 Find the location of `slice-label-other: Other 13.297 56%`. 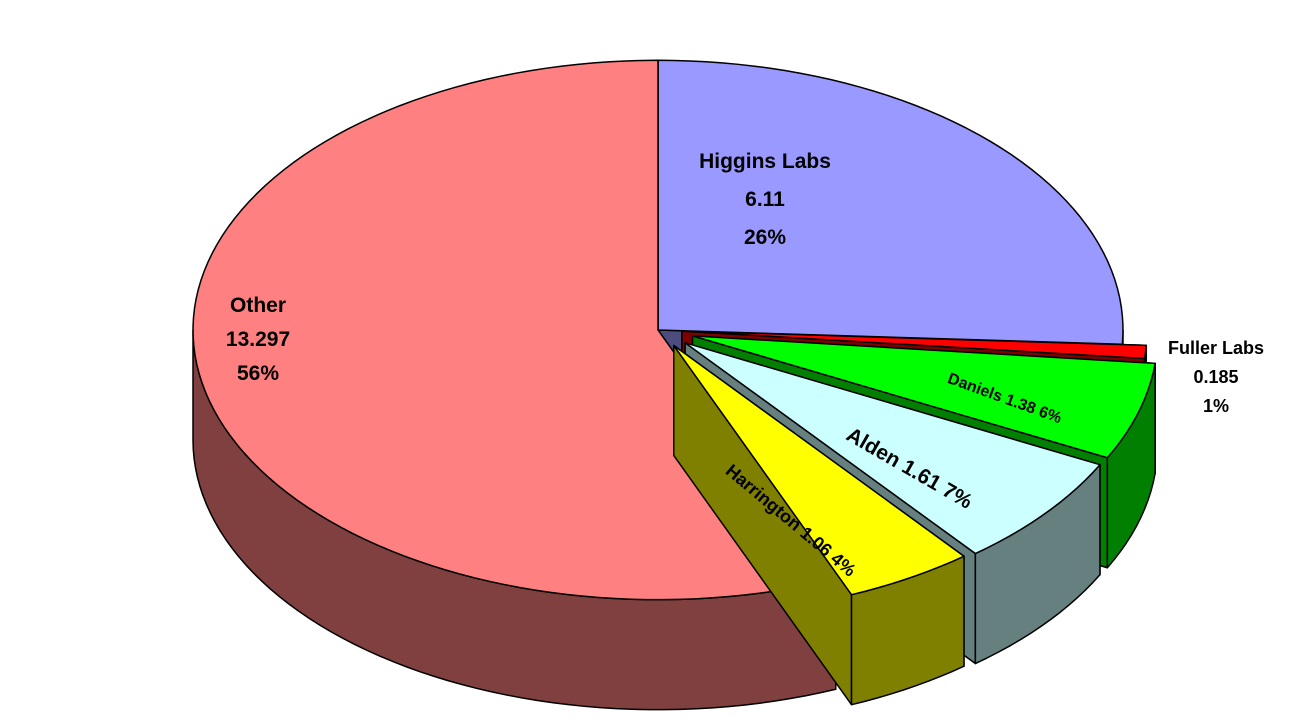

slice-label-other: Other 13.297 56% is located at coordinates (258, 339).